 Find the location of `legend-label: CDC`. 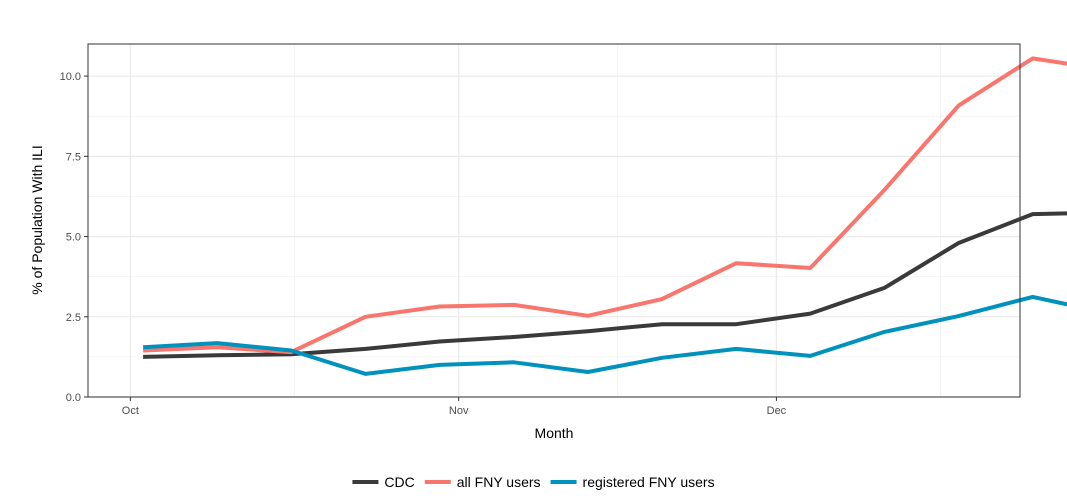

legend-label: CDC is located at coordinates (399, 482).